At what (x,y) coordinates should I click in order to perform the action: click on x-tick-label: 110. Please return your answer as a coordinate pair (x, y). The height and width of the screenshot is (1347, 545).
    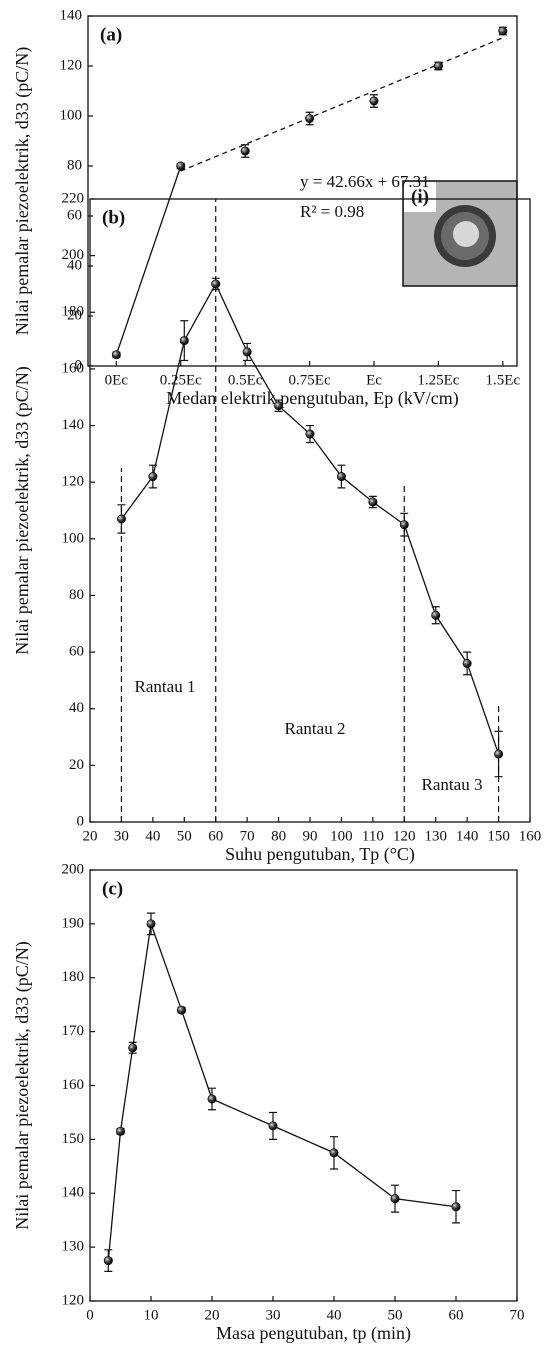
    Looking at the image, I should click on (373, 836).